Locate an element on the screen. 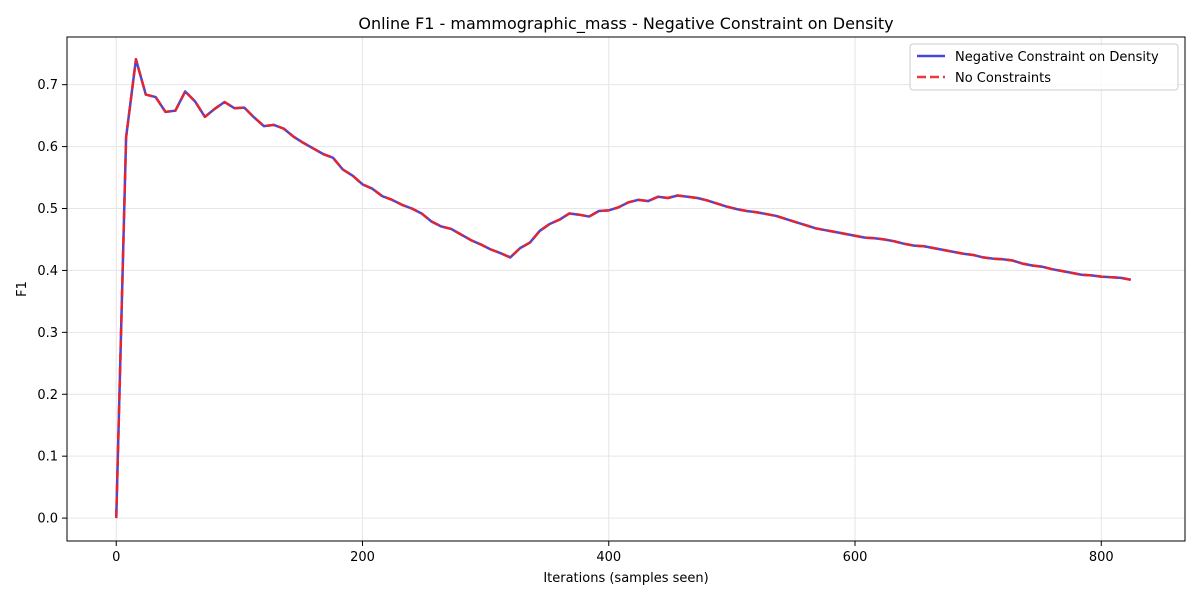 This screenshot has width=1200, height=600. legend-label-negative-constraint: Negative Constraint on Density is located at coordinates (1057, 57).